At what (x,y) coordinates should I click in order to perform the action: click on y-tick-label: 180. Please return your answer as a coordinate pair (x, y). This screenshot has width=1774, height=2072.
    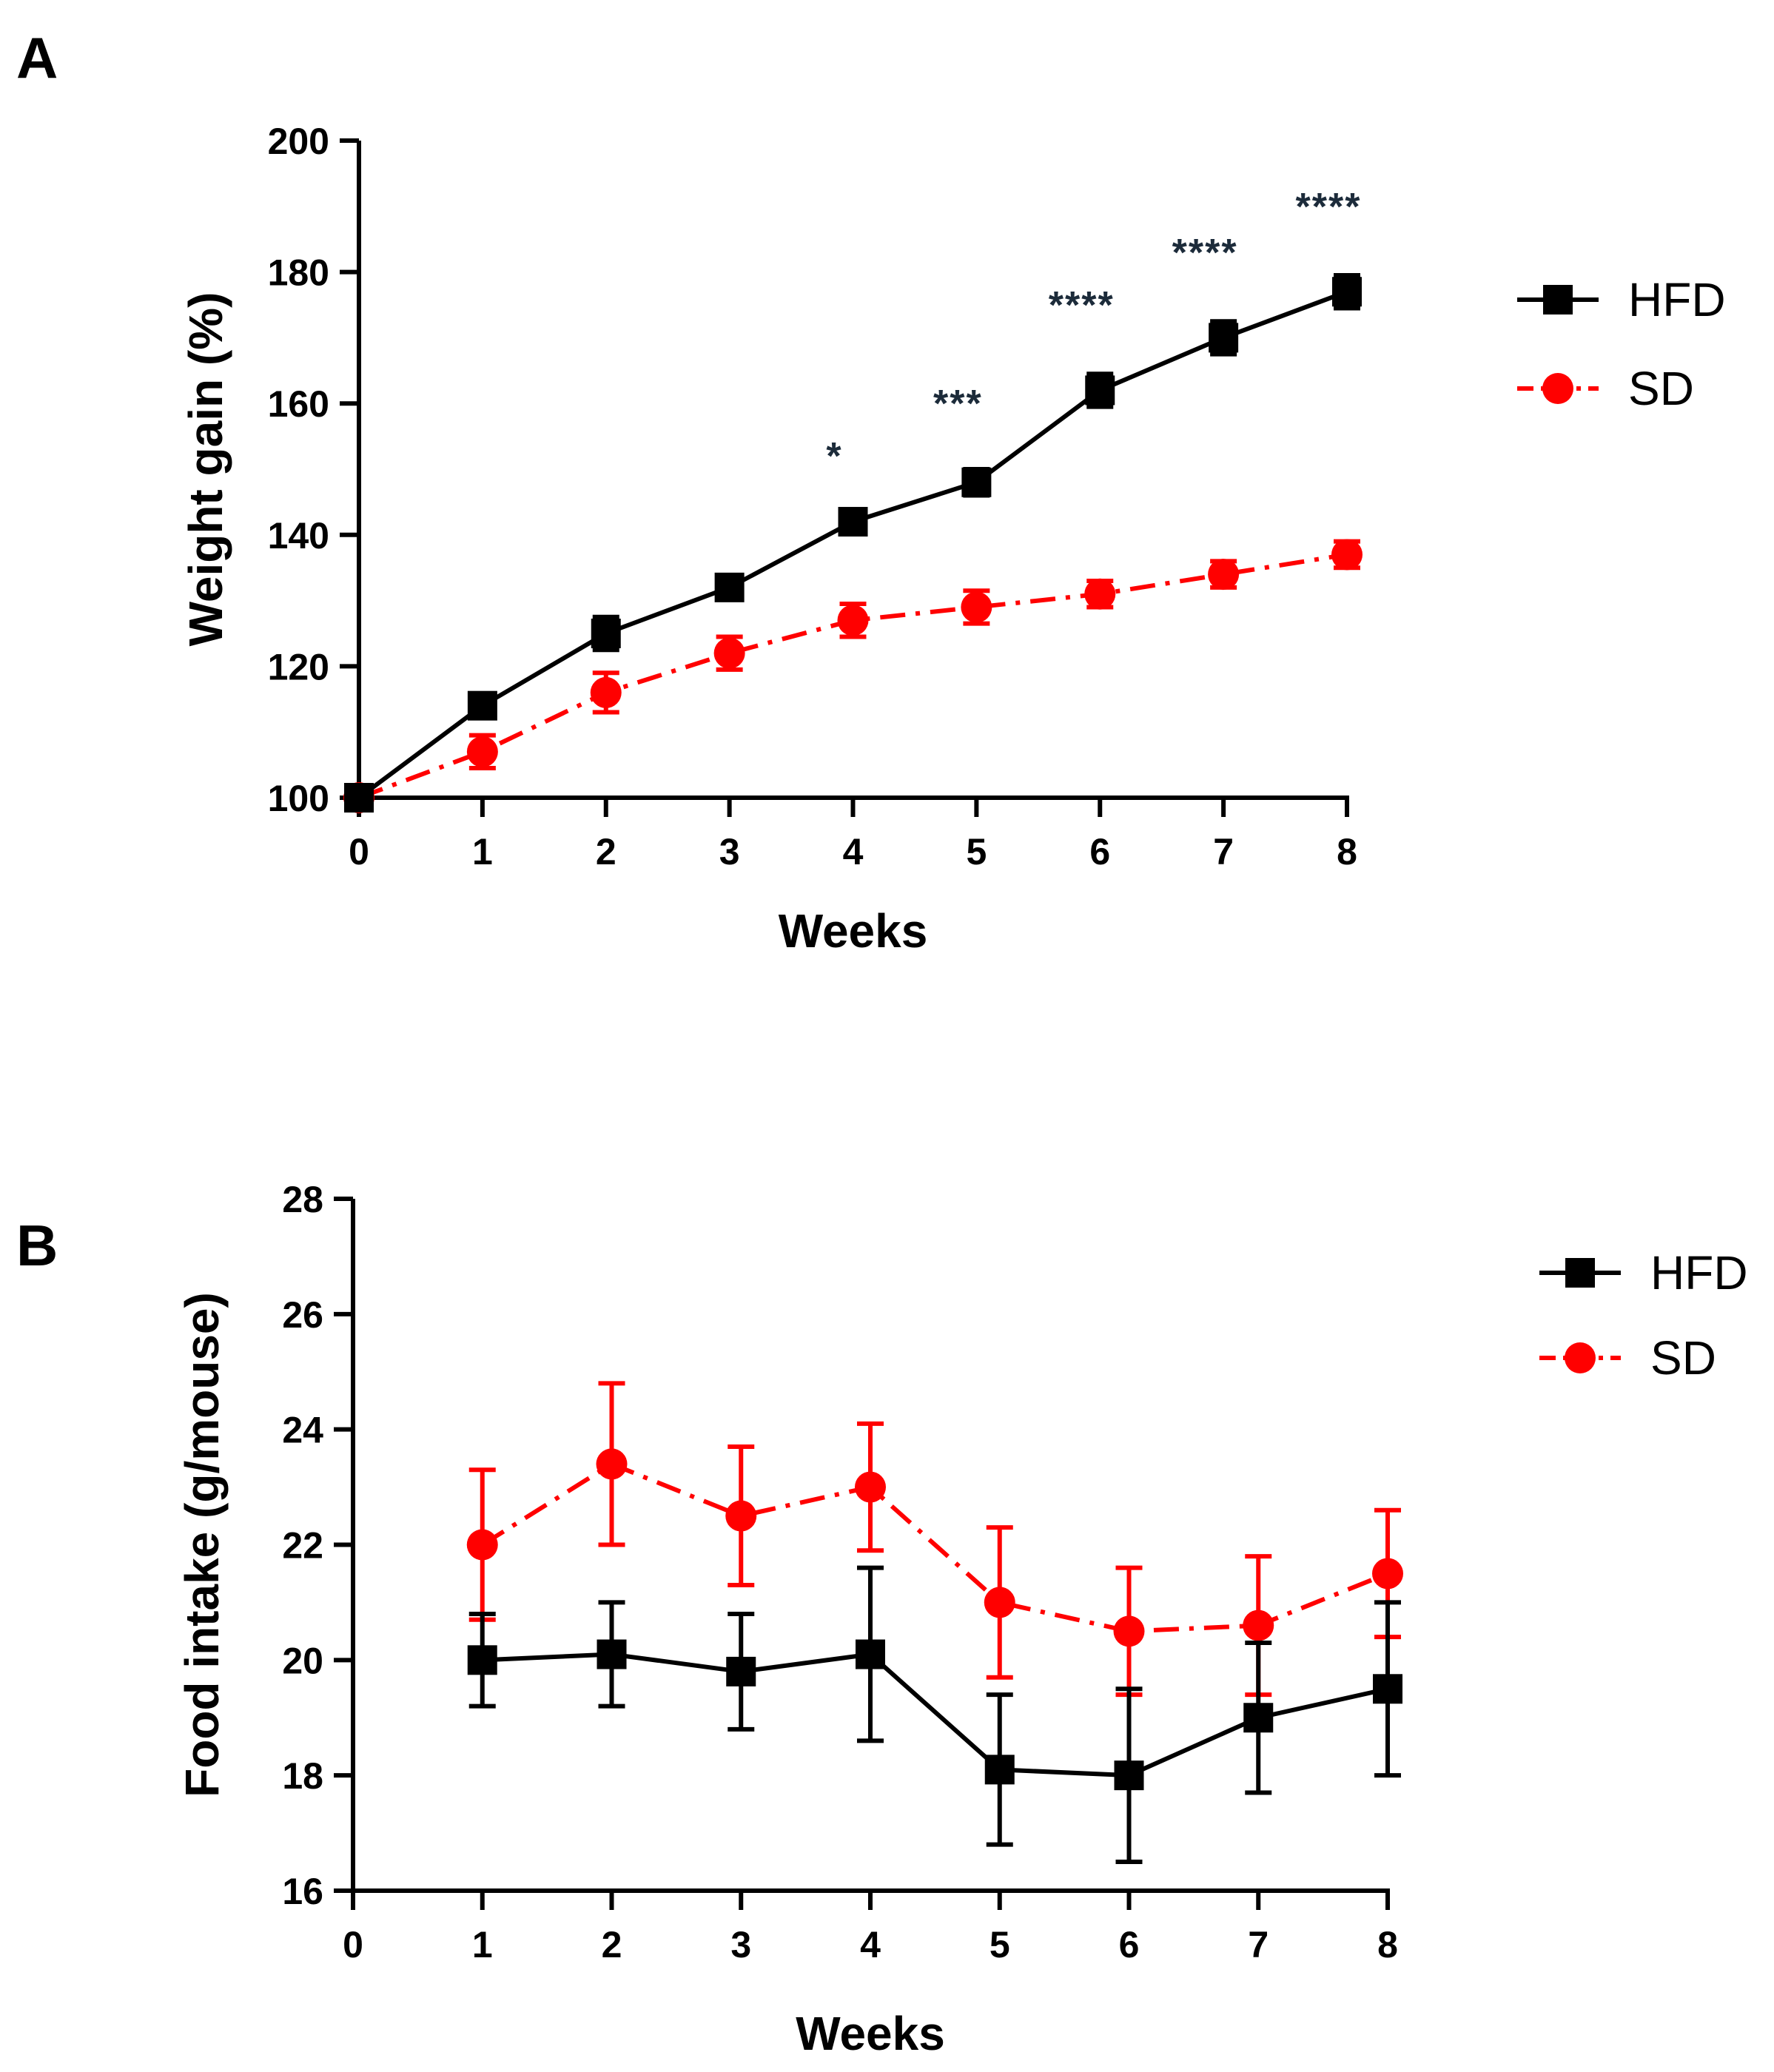
    Looking at the image, I should click on (298, 273).